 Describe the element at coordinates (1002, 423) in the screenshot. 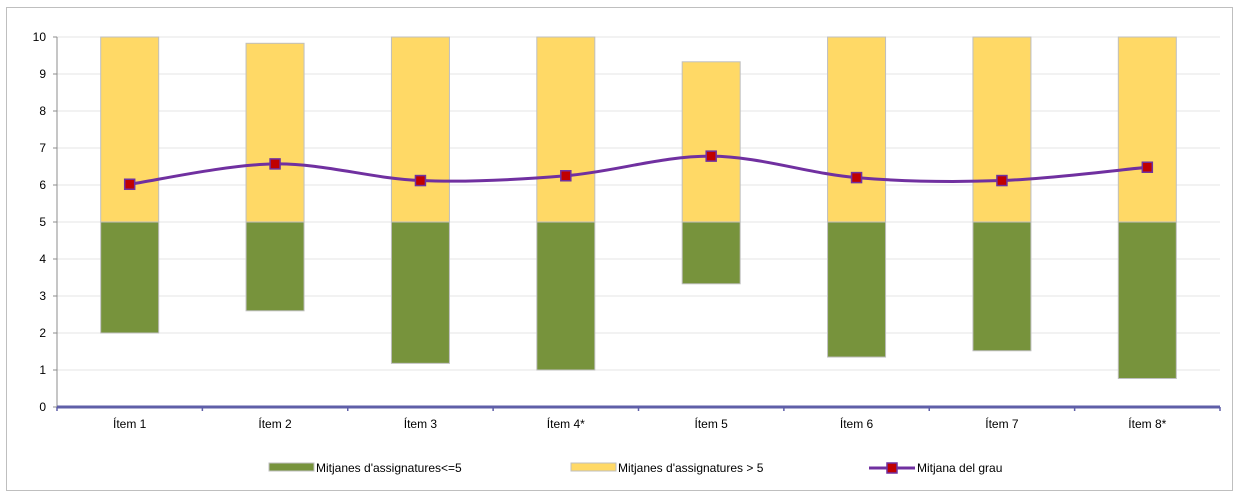

I see `x-tick-label: Ítem 7` at that location.